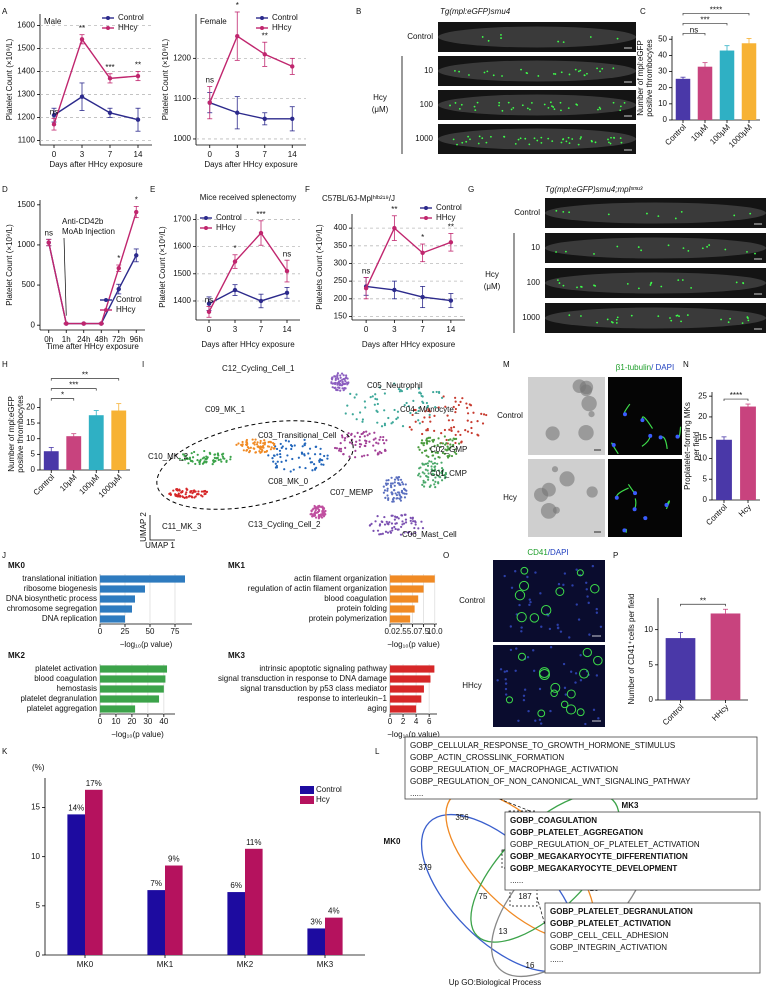  Describe the element at coordinates (662, 367) in the screenshot. I see `channel-label: / DAPI` at that location.